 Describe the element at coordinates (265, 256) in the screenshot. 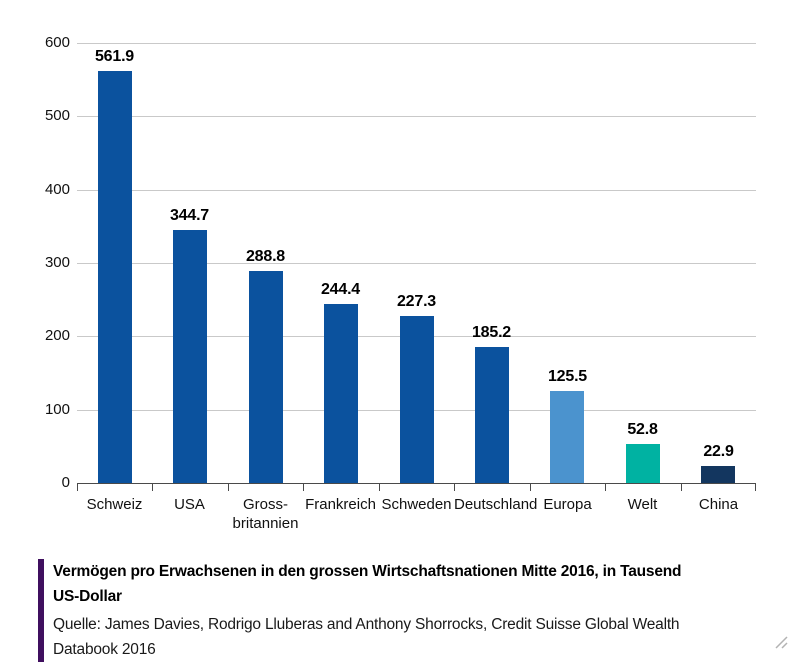

I see `bar-value-label: 288.8` at that location.